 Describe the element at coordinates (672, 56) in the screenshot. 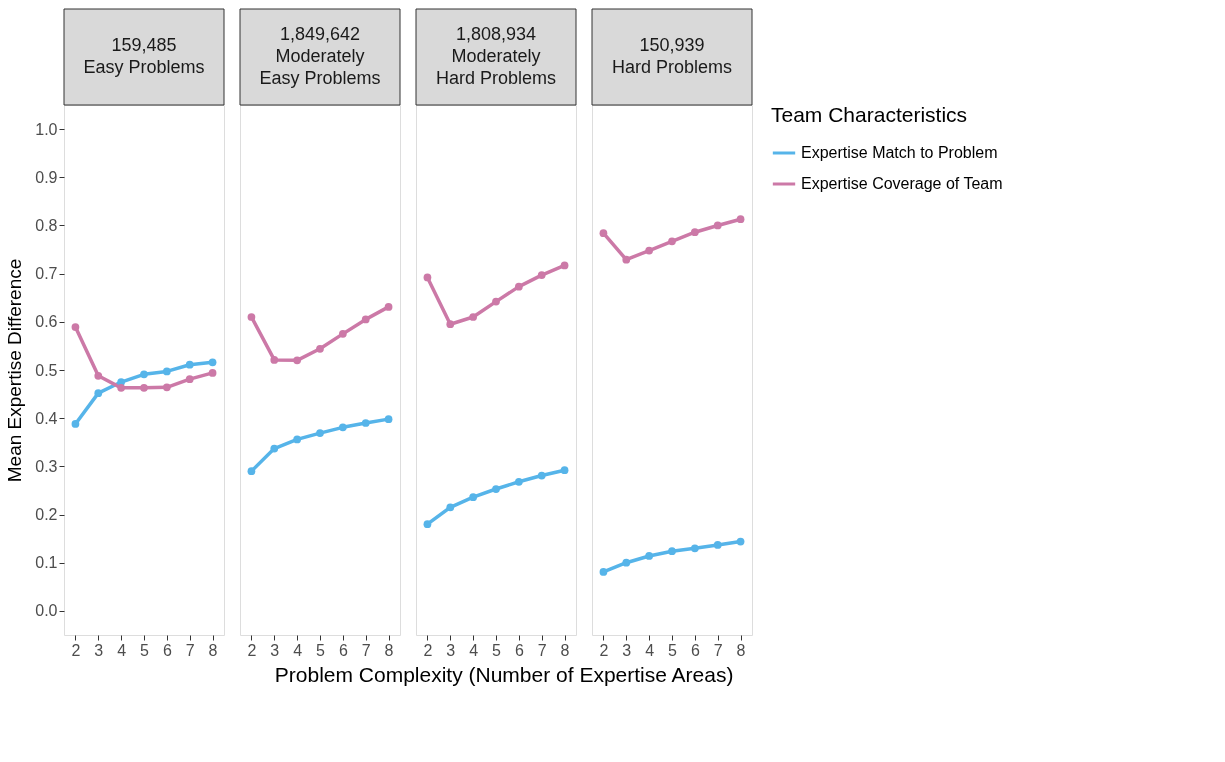

I see `chart-title: 150,939 Hard Problems` at that location.